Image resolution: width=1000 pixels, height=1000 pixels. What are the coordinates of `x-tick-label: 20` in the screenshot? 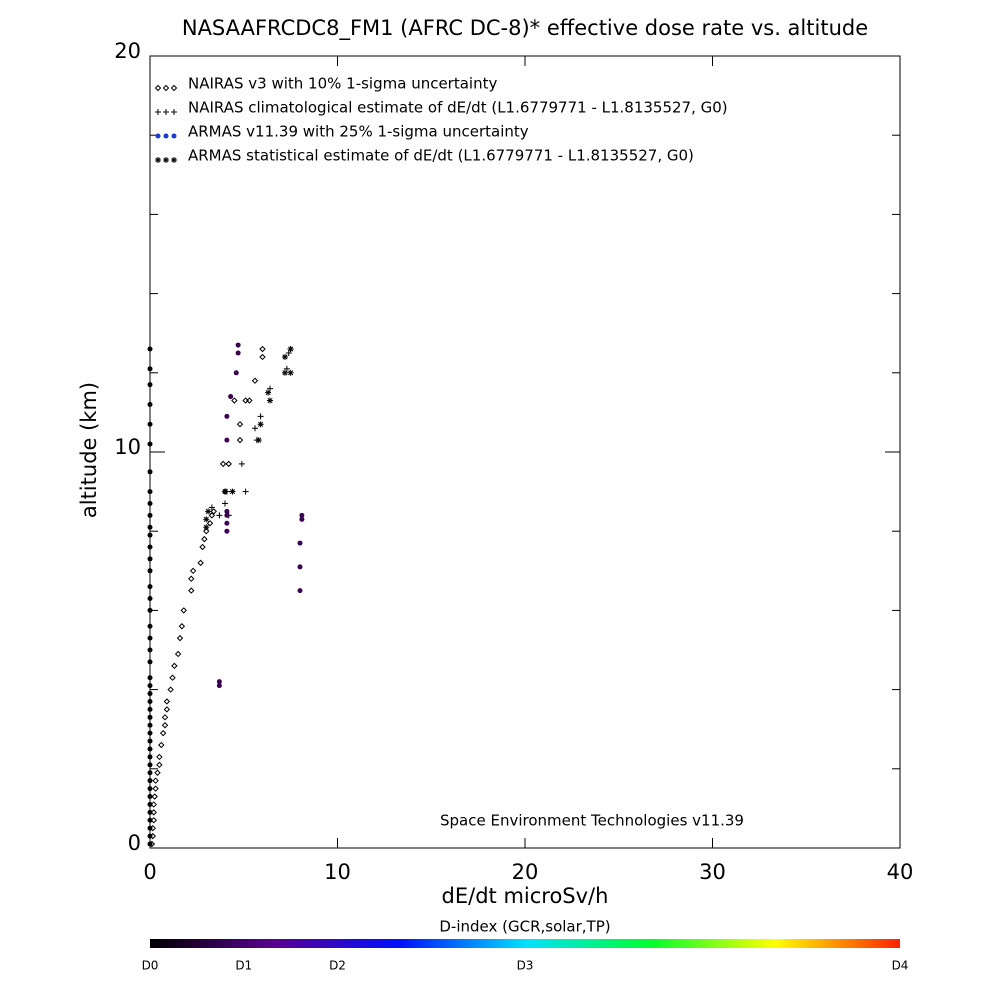 It's located at (525, 872).